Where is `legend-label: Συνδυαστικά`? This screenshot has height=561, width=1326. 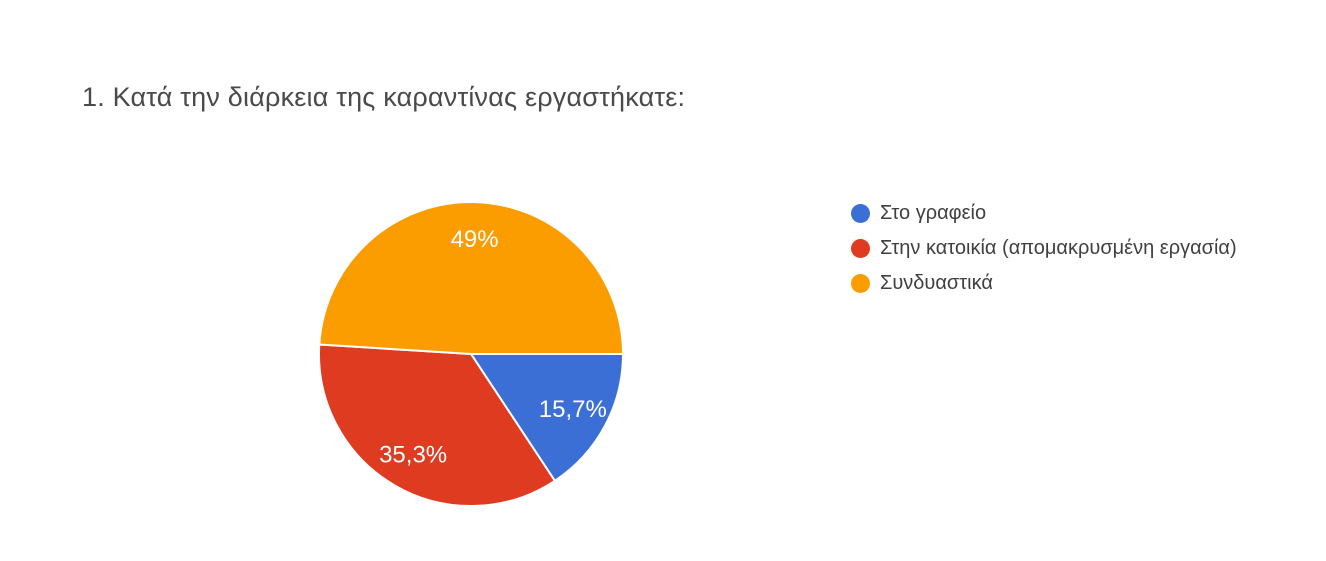 legend-label: Συνδυαστικά is located at coordinates (936, 283).